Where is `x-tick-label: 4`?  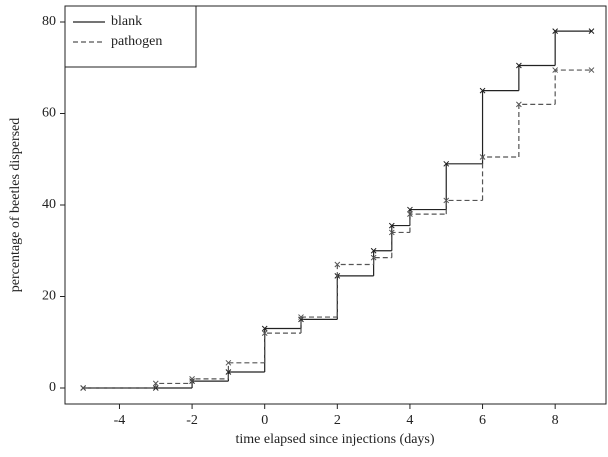 x-tick-label: 4 is located at coordinates (409, 420).